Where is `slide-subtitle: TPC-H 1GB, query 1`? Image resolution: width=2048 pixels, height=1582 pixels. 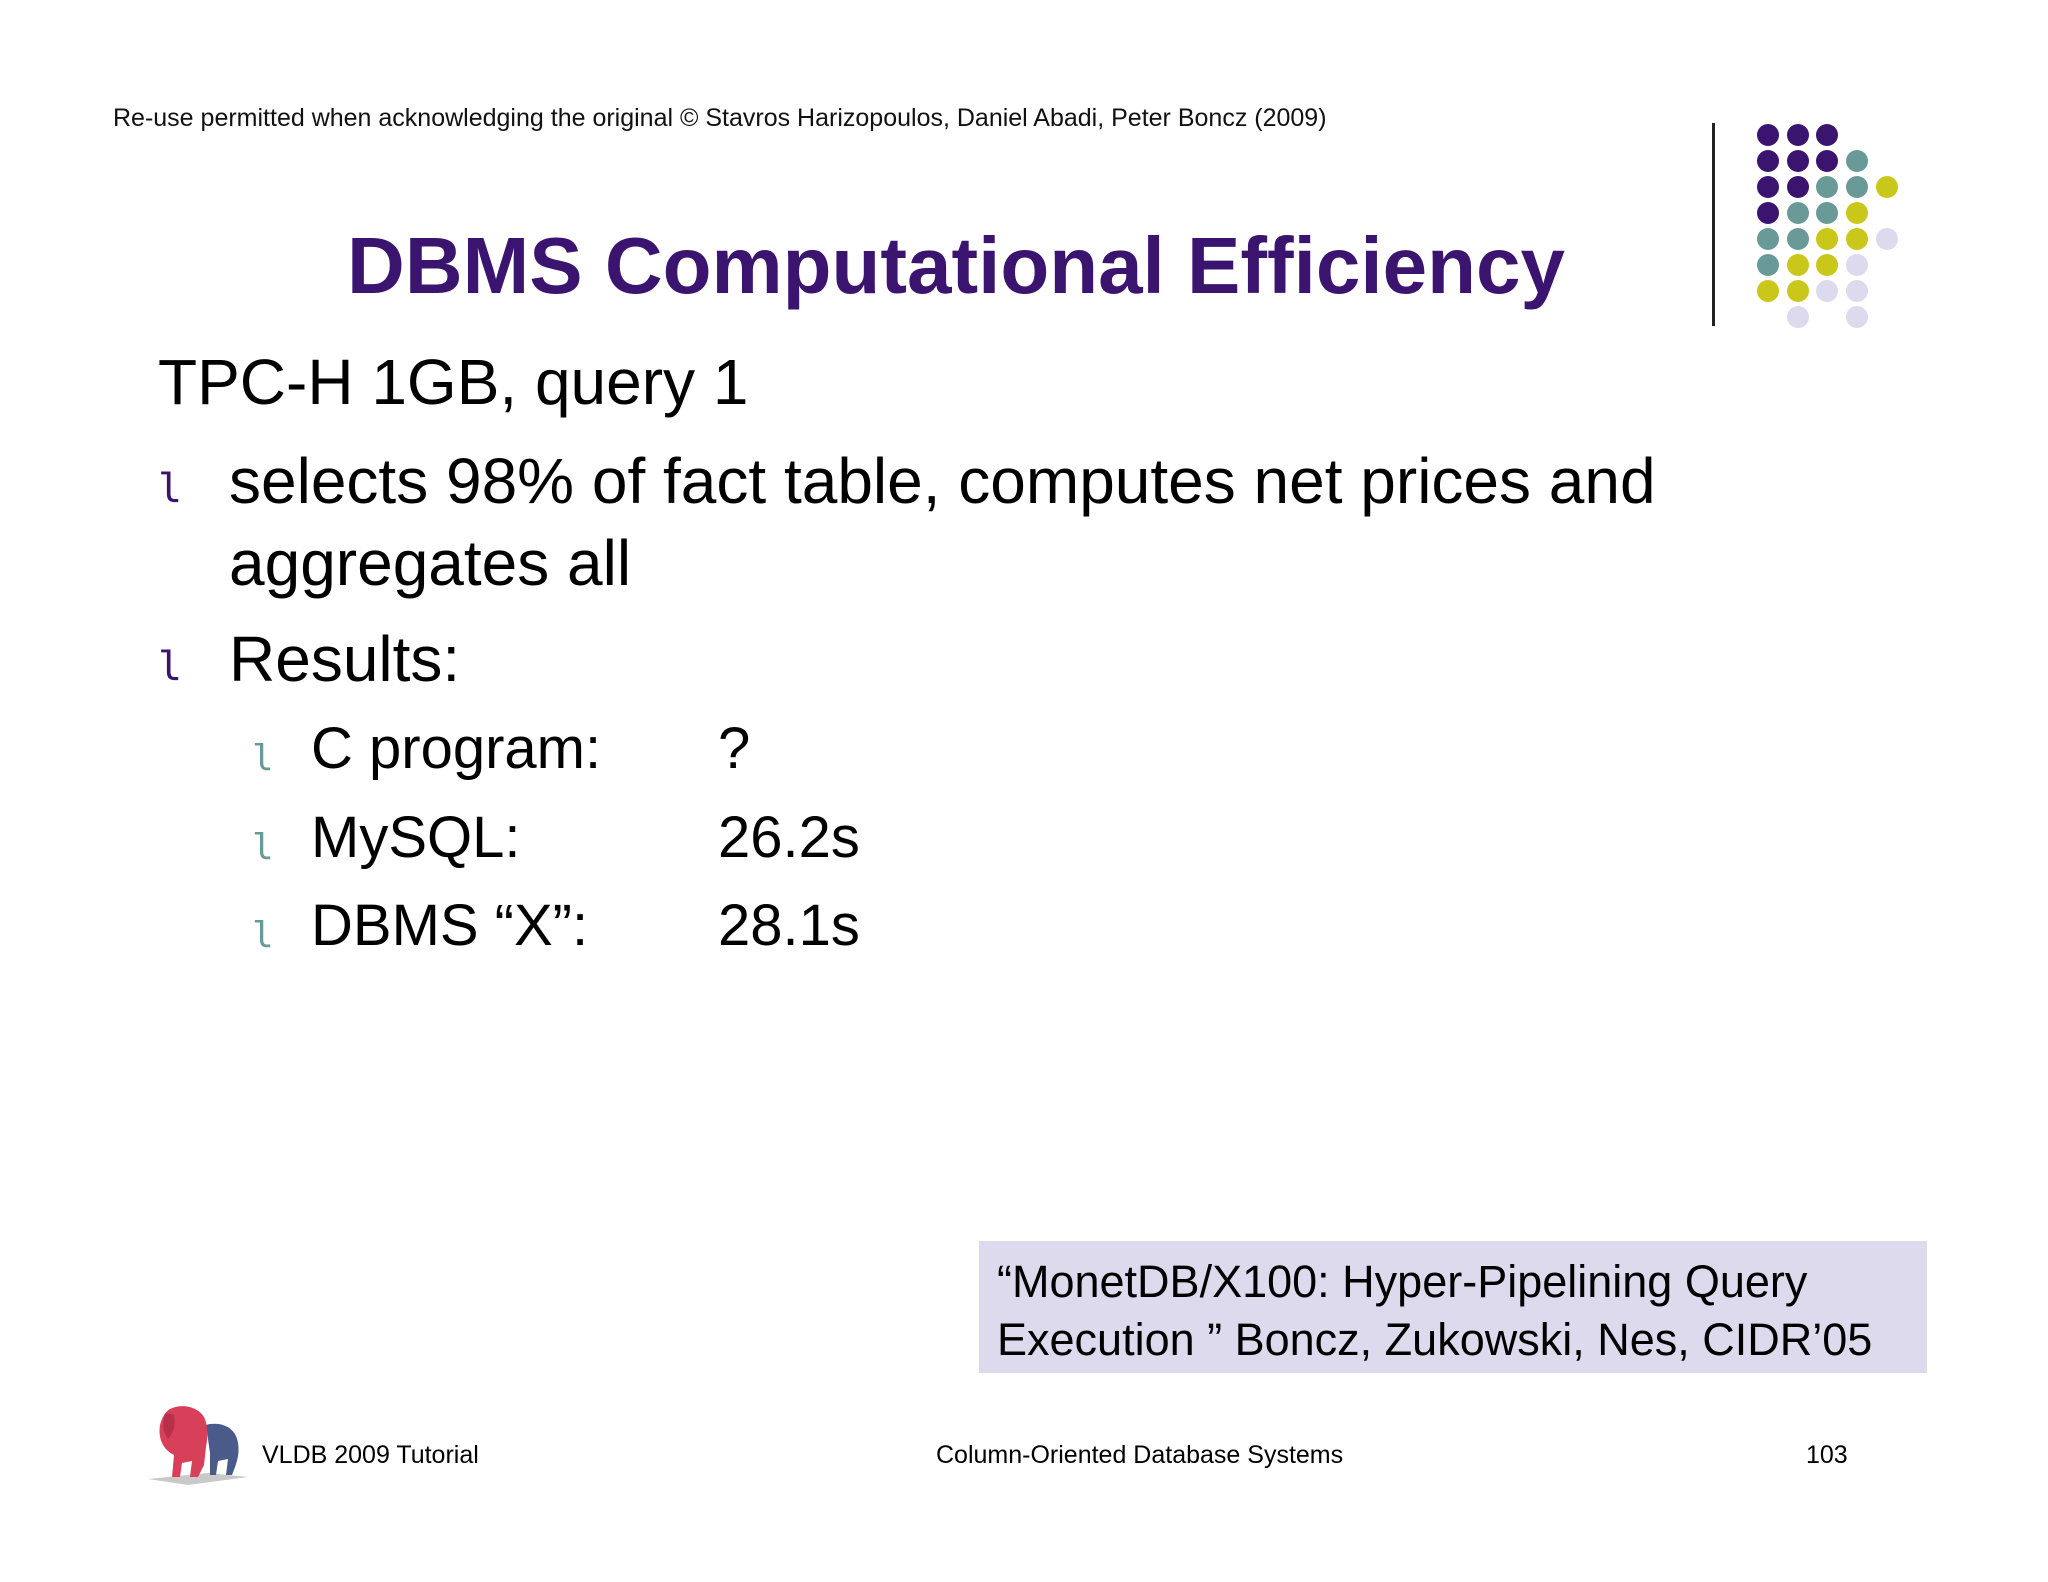
slide-subtitle: TPC-H 1GB, query 1 is located at coordinates (453, 382).